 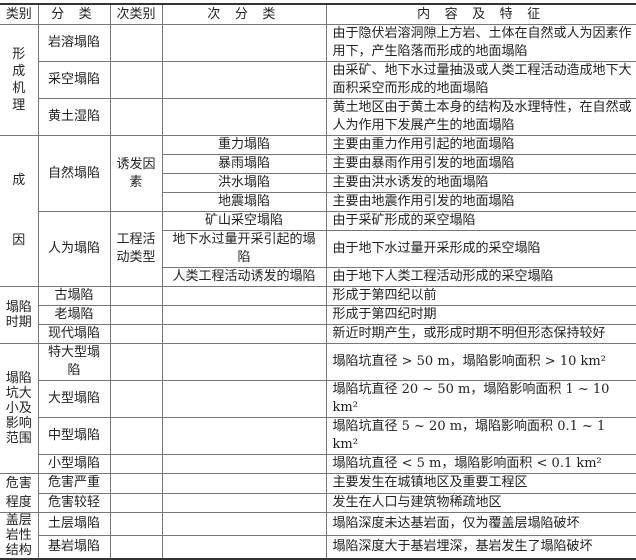 What do you see at coordinates (480, 117) in the screenshot?
I see `description-cell: 黄土地区由于黄土本身的结构及水理特性，在自然或人为作用下发展产生的地面塌陷` at bounding box center [480, 117].